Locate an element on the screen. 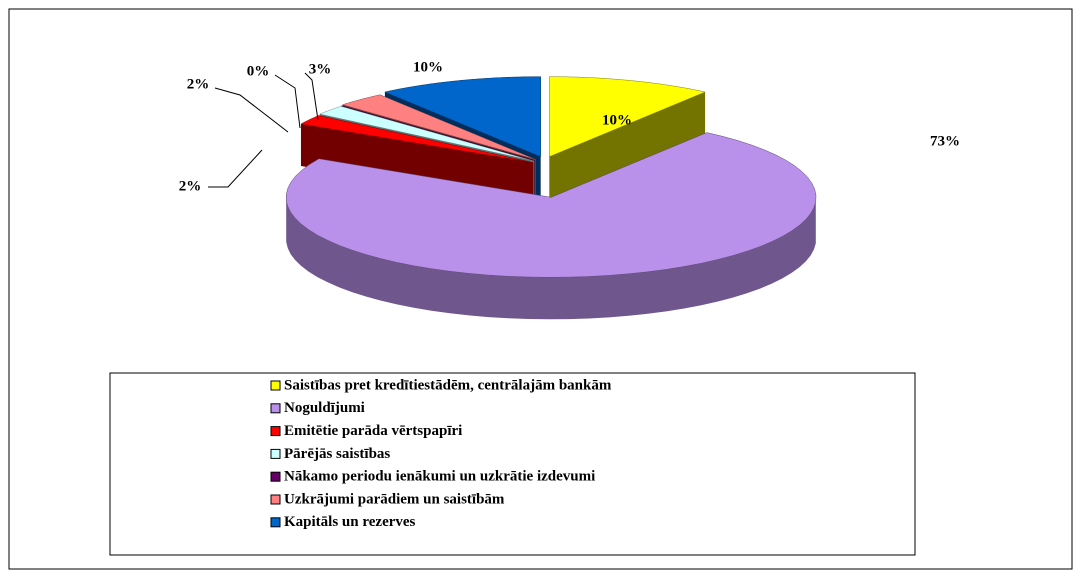 This screenshot has height=579, width=1081. legend-label: Noguldījumi is located at coordinates (324, 408).